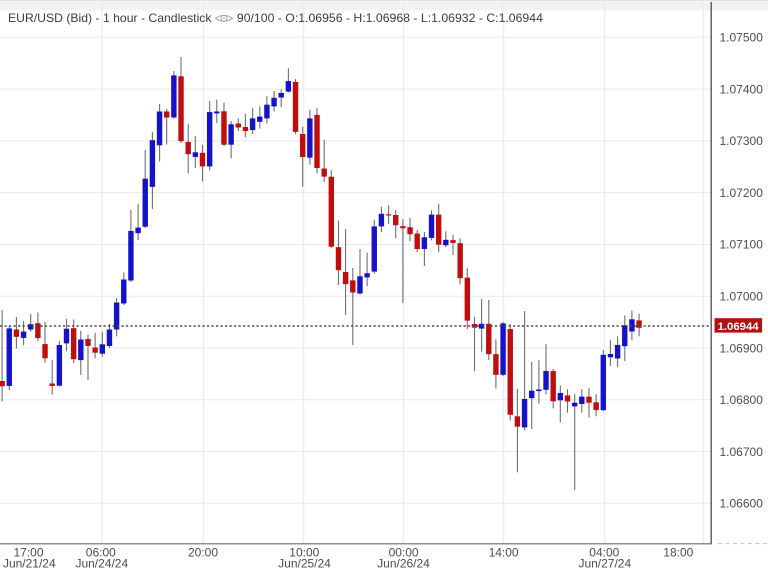 This screenshot has width=768, height=570. Describe the element at coordinates (304, 563) in the screenshot. I see `svg-text: Jun/25/24` at that location.